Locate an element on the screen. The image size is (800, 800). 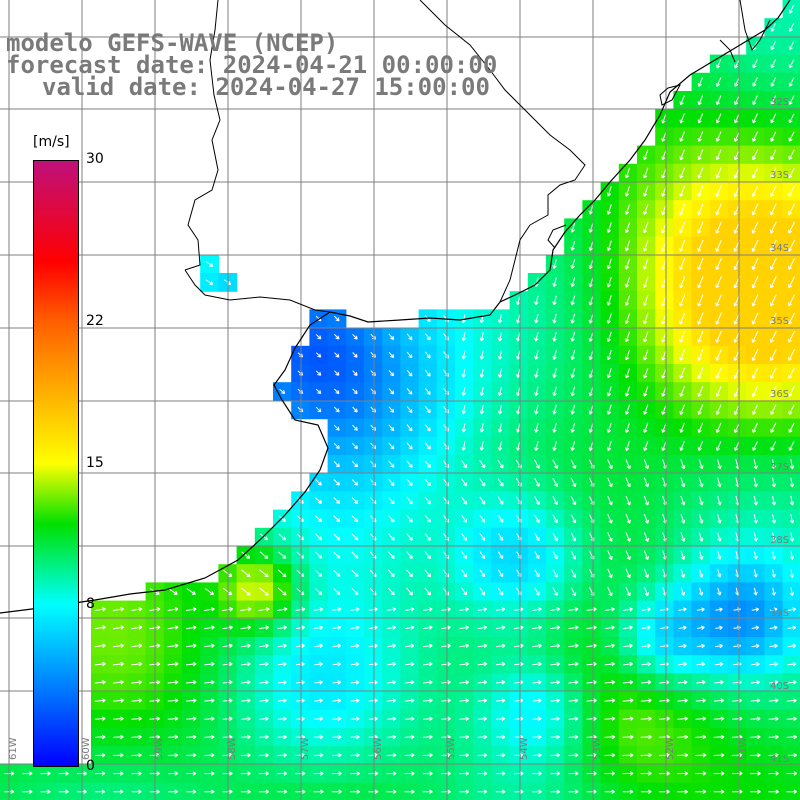
lon-label-61W: 61W is located at coordinates (13, 748).